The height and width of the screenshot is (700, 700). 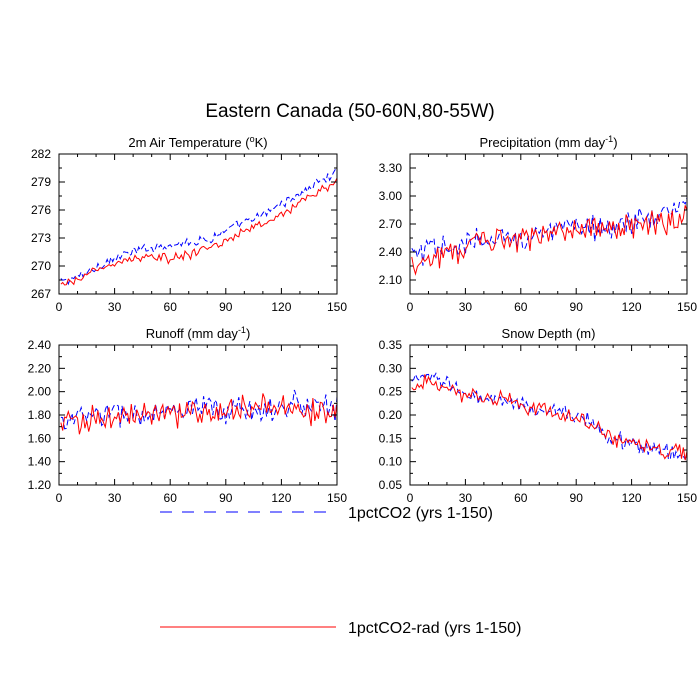 I want to click on y-tick-label: 0.15, so click(x=391, y=438).